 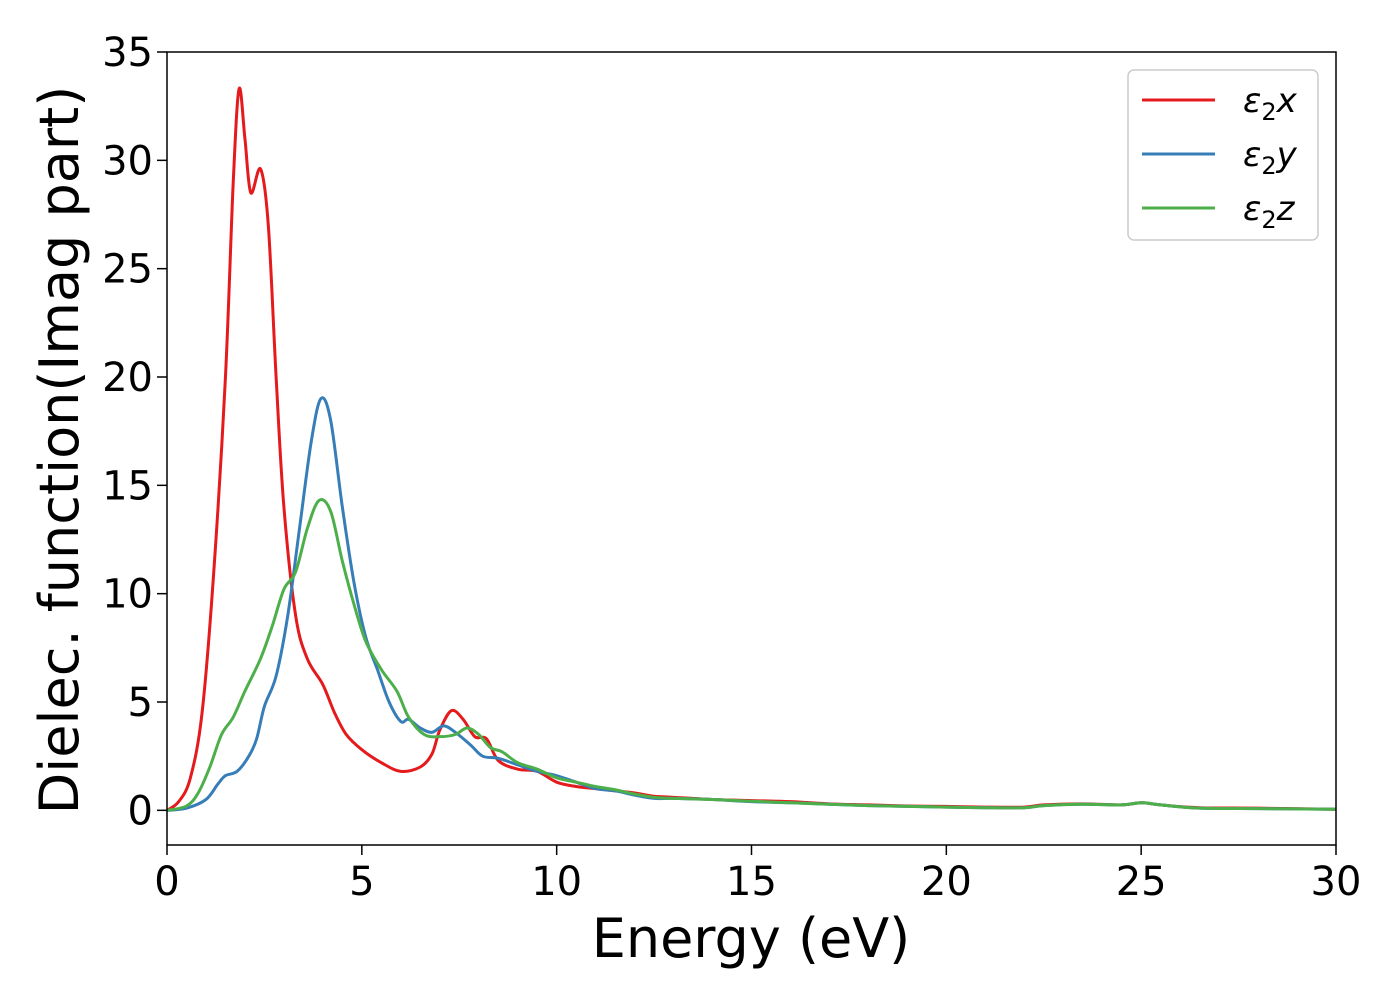 What do you see at coordinates (127, 53) in the screenshot?
I see `y-tick-label: 35` at bounding box center [127, 53].